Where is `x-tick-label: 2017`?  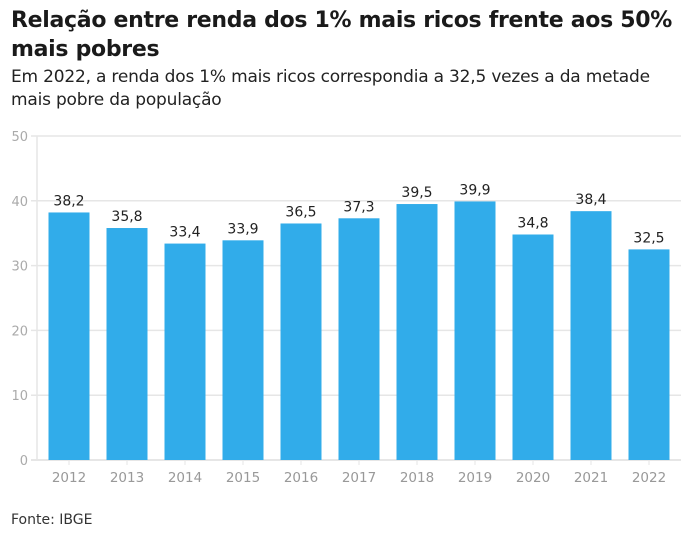
x-tick-label: 2017 is located at coordinates (359, 478).